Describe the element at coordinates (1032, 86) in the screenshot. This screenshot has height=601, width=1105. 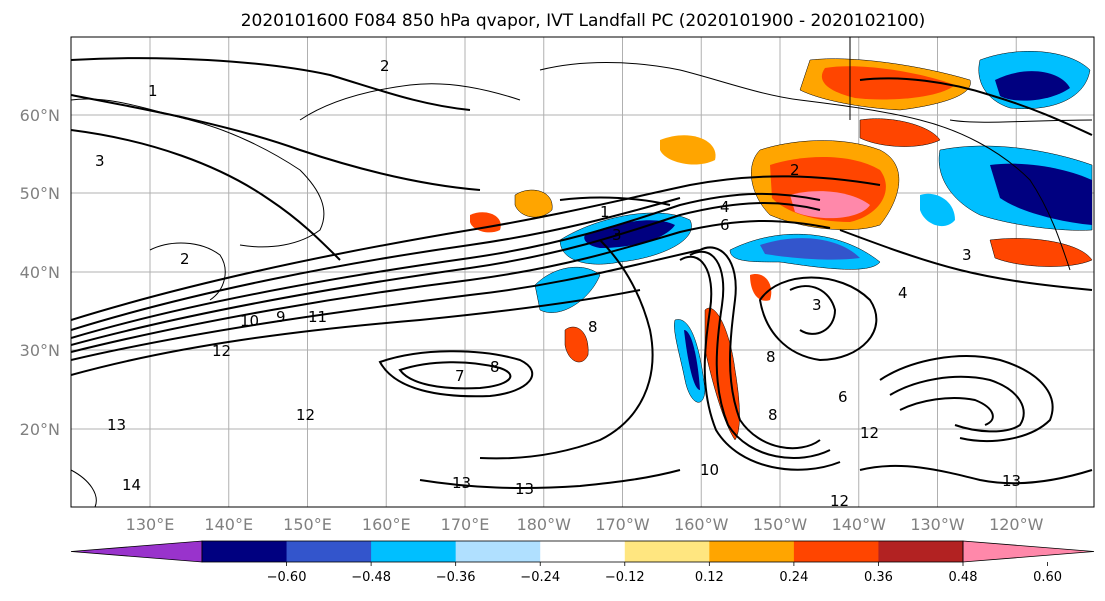
I see `anomaly-negative-canada-core` at that location.